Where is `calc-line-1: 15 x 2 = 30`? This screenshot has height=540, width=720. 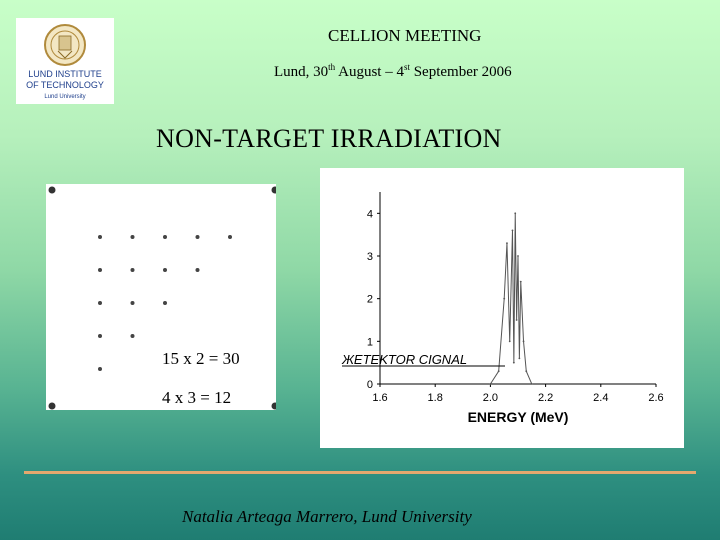
calc-line-1: 15 x 2 = 30 is located at coordinates (201, 358).